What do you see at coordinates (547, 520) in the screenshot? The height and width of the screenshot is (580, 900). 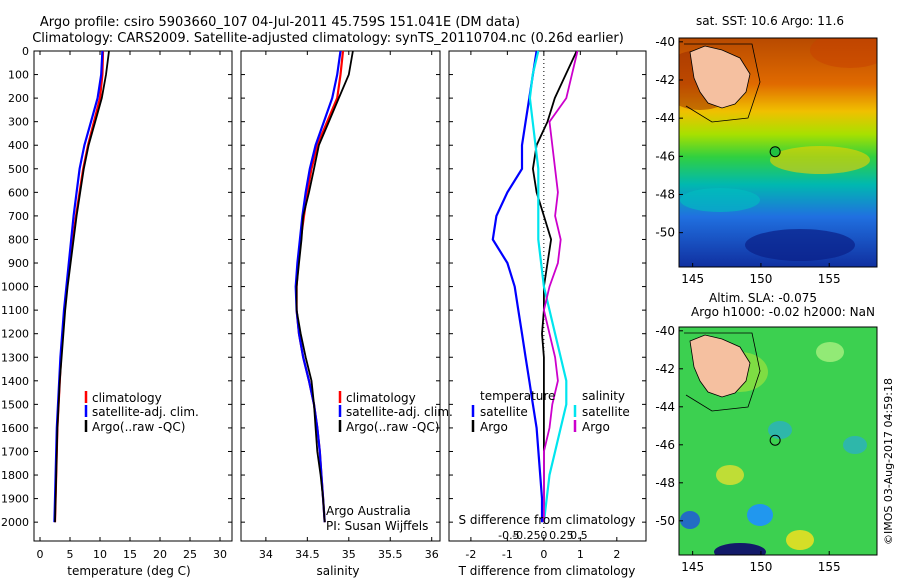 I see `difference-top-xlabel: S difference from climatology` at bounding box center [547, 520].